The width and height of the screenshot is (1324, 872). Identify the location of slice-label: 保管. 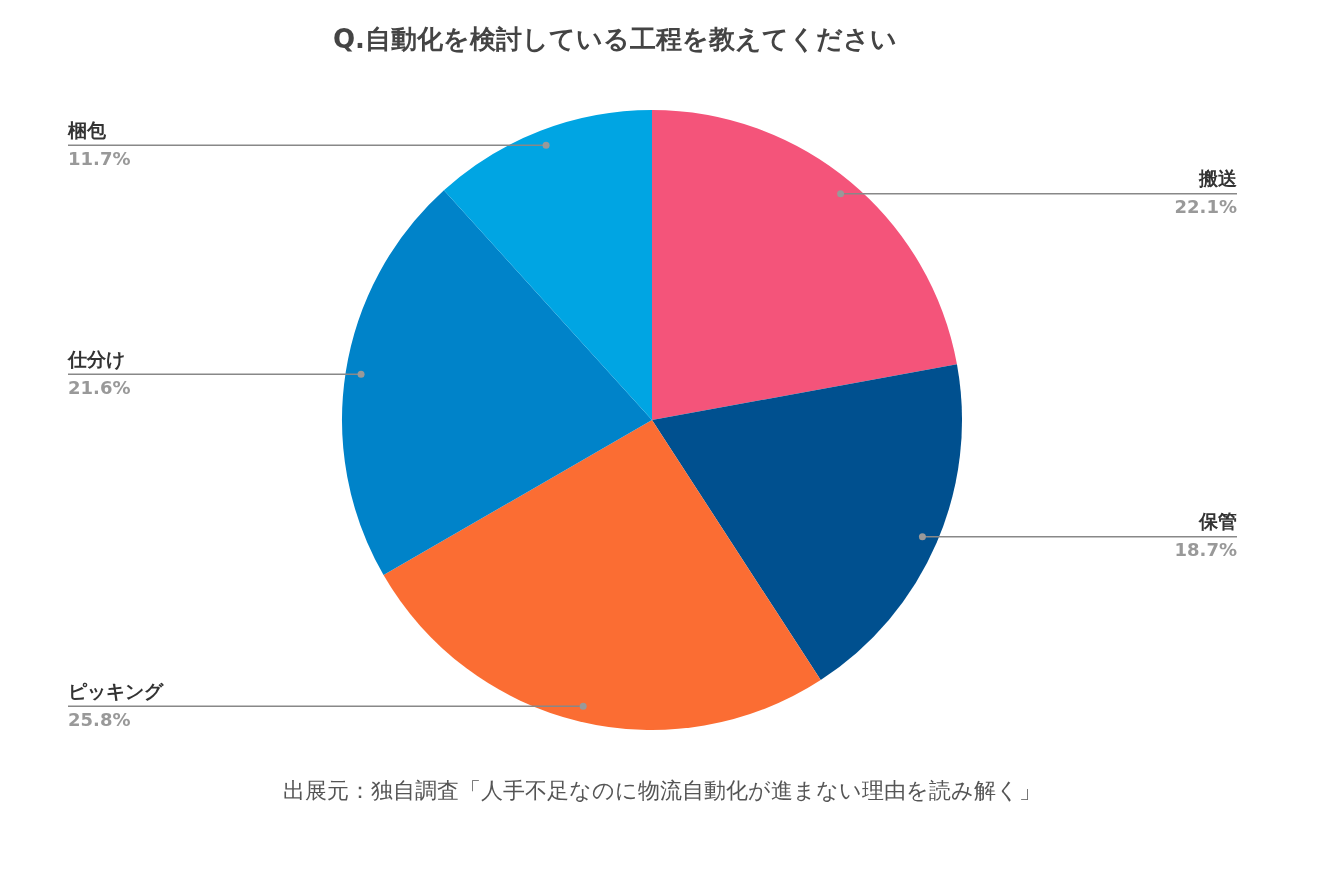
(1217, 521).